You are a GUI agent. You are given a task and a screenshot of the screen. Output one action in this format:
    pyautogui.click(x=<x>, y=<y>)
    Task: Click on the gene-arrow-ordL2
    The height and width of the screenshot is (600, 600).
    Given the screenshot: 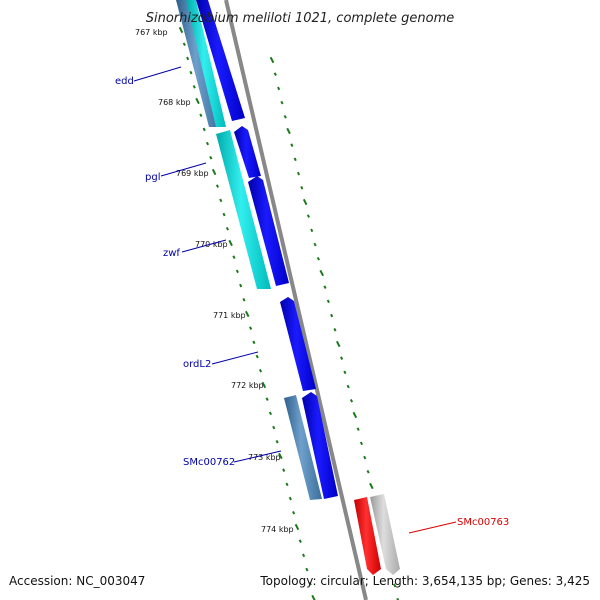 What is the action you would take?
    pyautogui.click(x=298, y=344)
    